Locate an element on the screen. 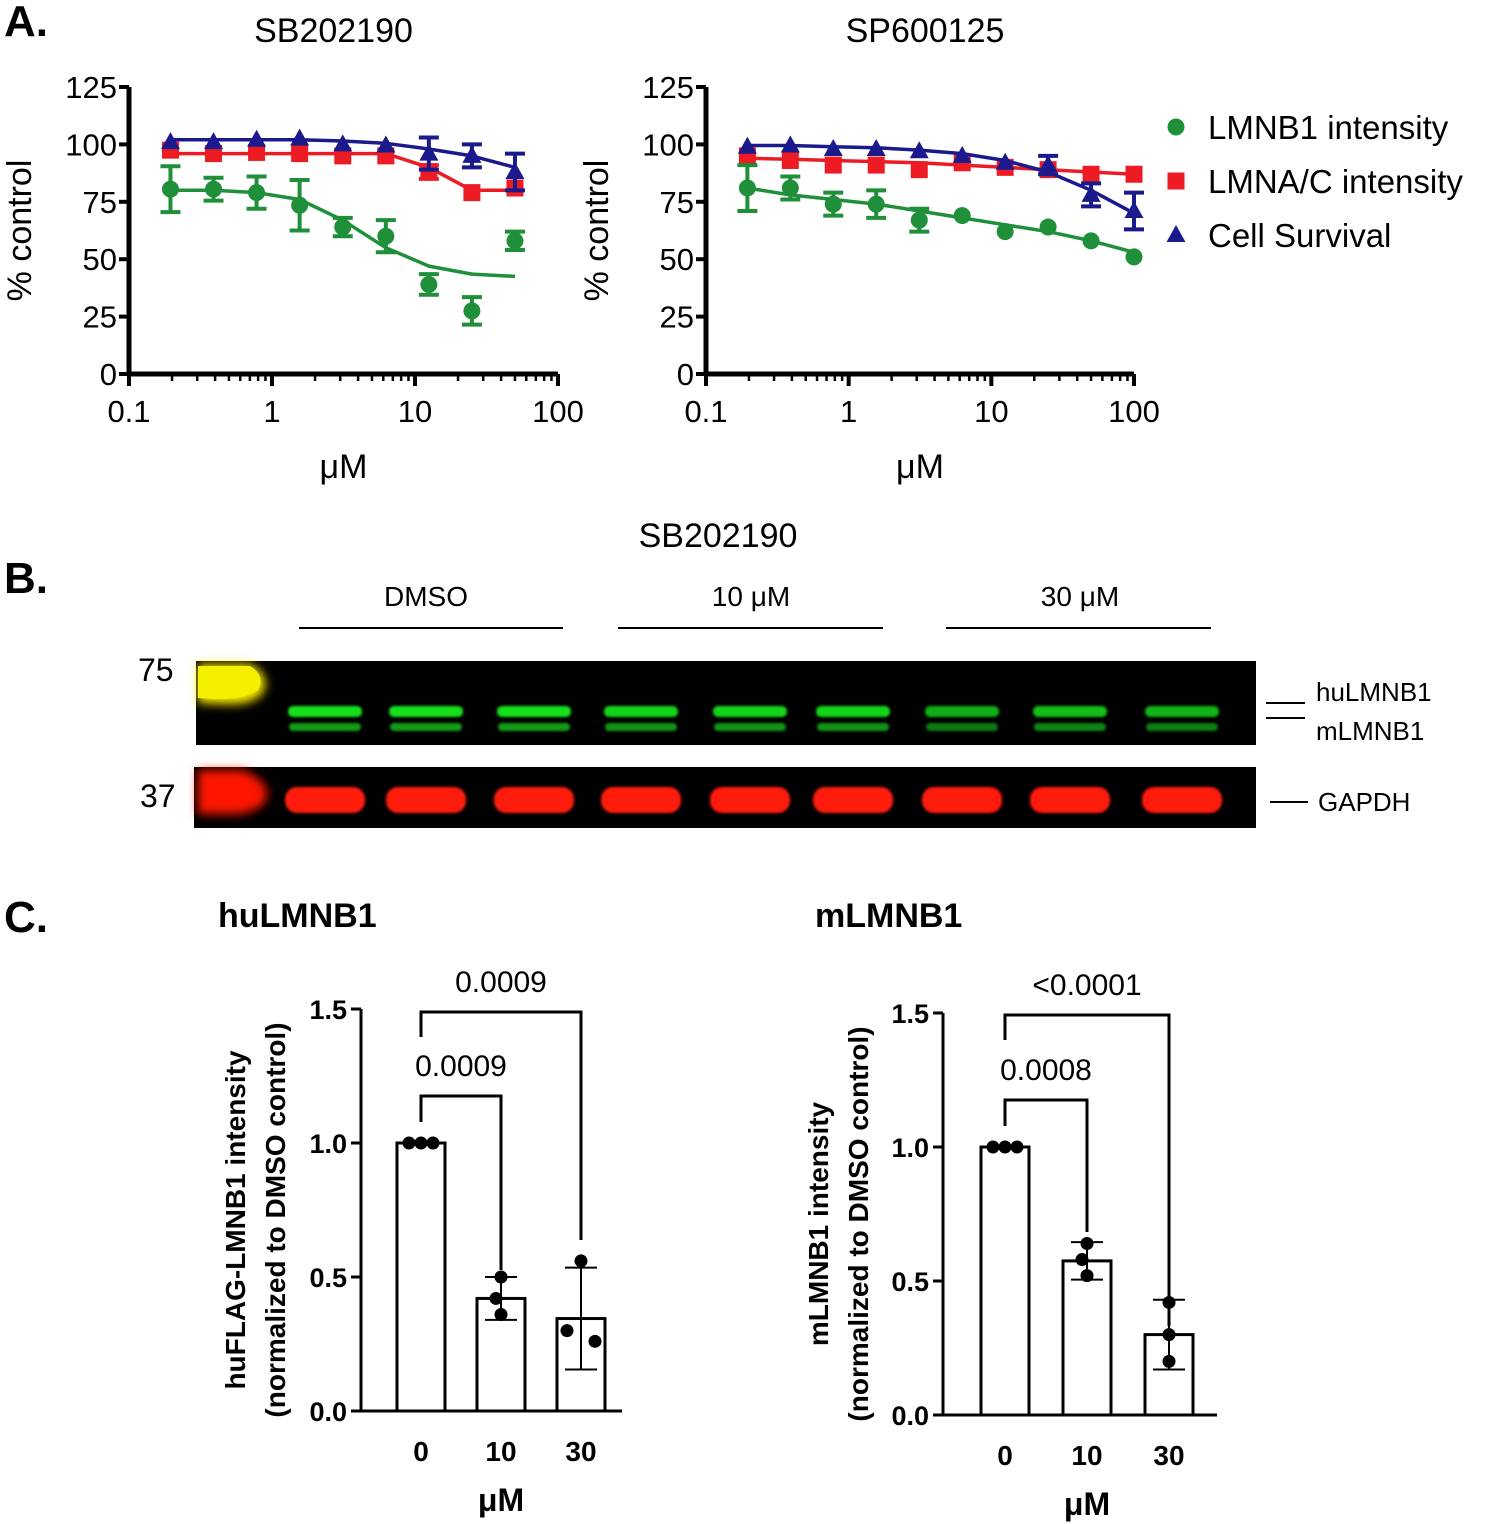 Image resolution: width=1499 pixels, height=1524 pixels. y-axis-label: % control is located at coordinates (597, 231).